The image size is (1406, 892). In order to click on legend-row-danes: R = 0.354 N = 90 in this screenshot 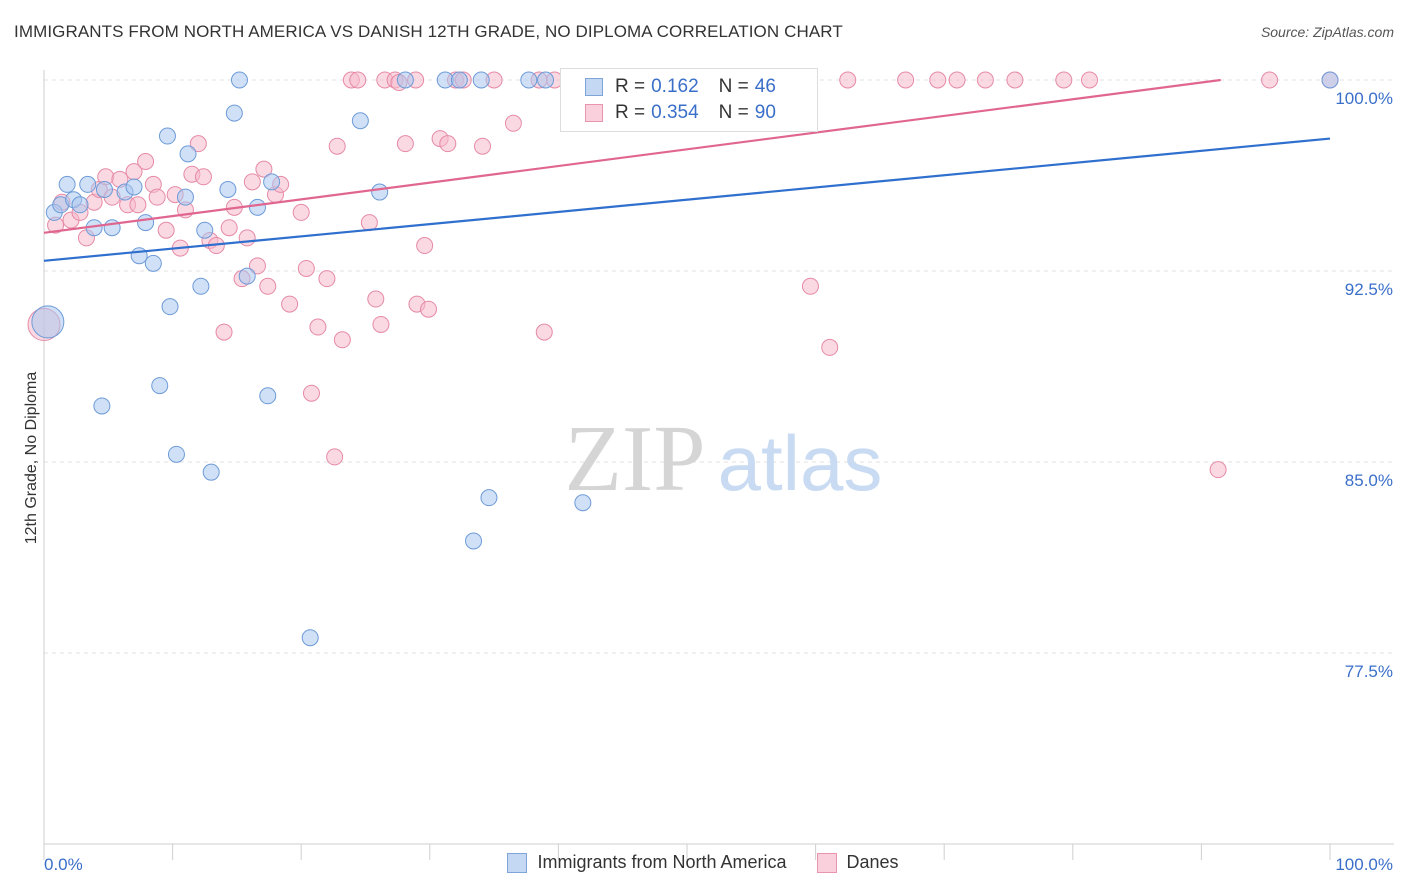, I will do `click(680, 113)`.